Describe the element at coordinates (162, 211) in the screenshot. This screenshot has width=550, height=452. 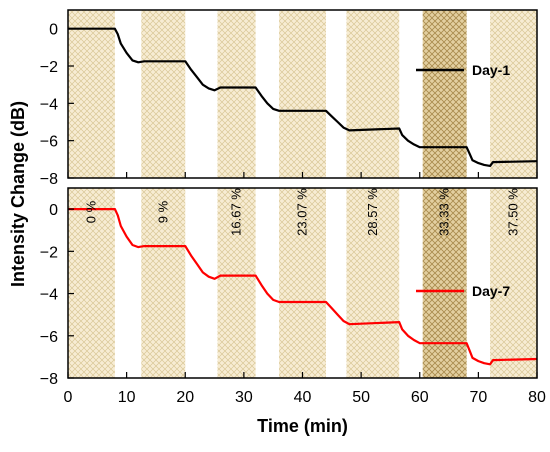
I see `band-label: 9 %` at that location.